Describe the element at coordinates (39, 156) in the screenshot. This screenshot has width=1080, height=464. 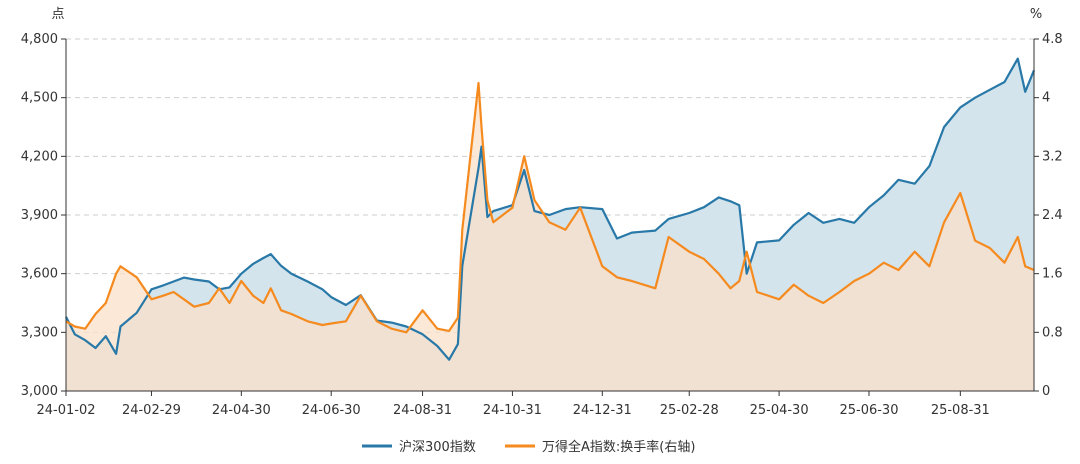
I see `y-left-tick-label: 4,200` at that location.